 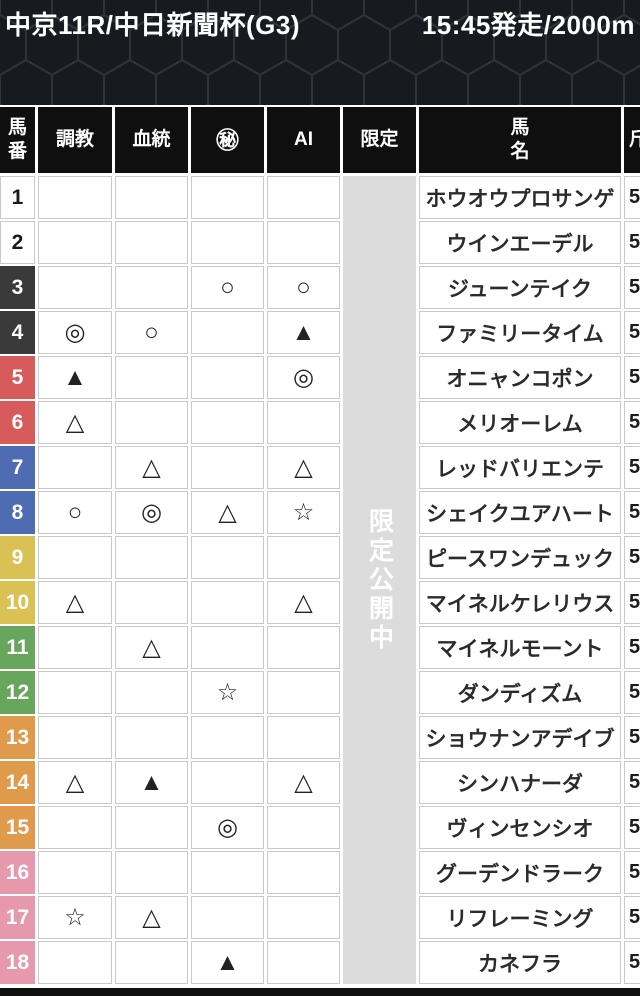 What do you see at coordinates (528, 25) in the screenshot?
I see `race-start-info: 15:45発走/2000m` at bounding box center [528, 25].